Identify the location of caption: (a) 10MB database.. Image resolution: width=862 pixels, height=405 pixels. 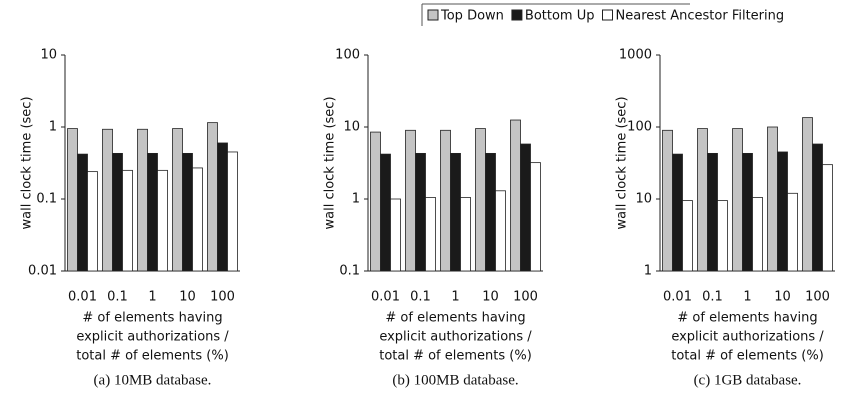
(153, 380).